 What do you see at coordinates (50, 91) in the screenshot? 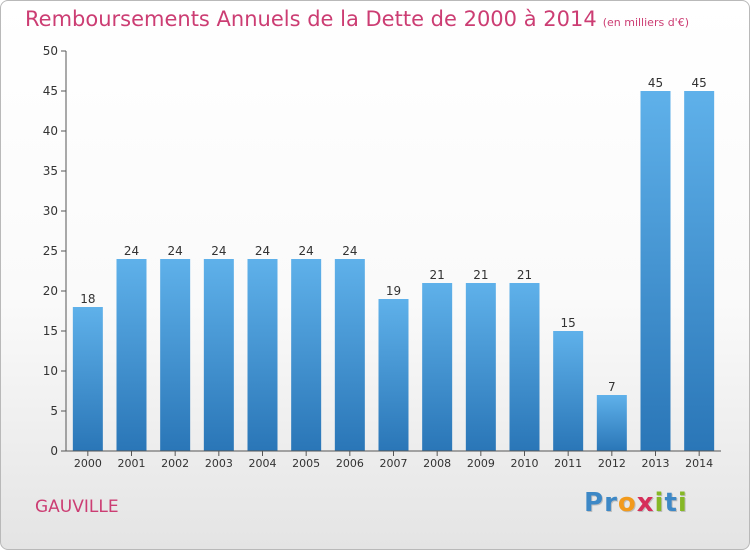
I see `y-tick-label: 45` at bounding box center [50, 91].